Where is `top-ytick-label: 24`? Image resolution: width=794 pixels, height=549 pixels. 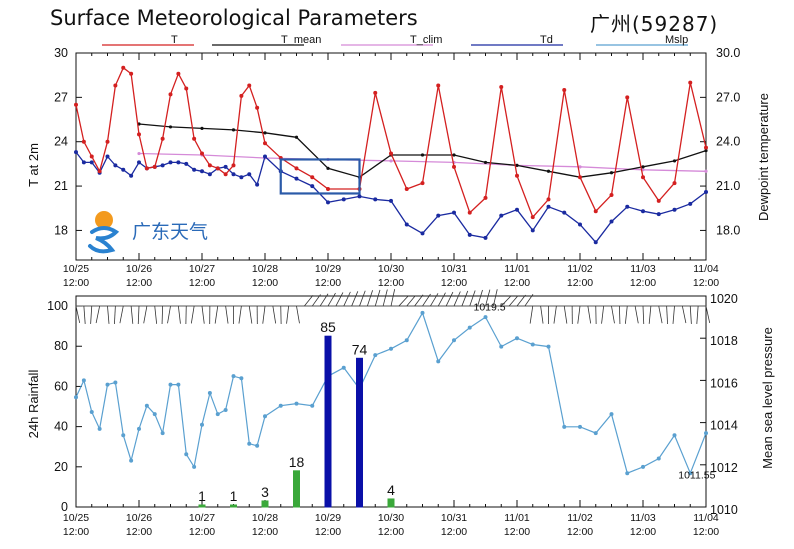
top-ytick-label: 24 is located at coordinates (61, 142).